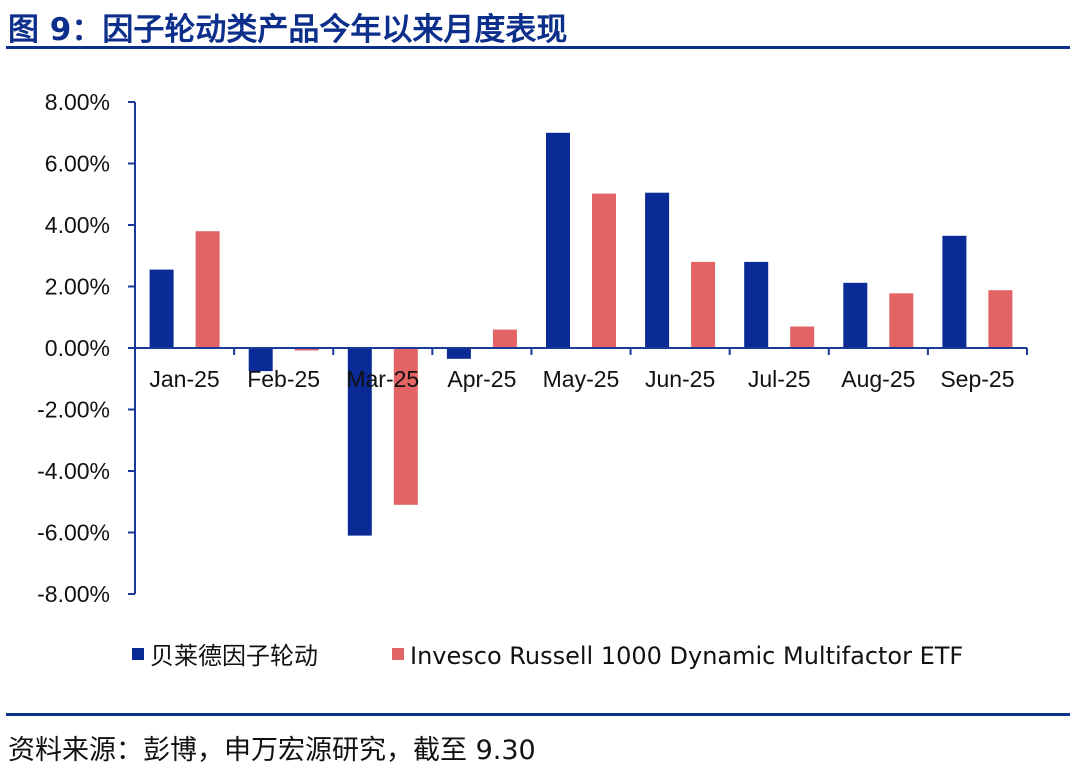 The height and width of the screenshot is (779, 1080). What do you see at coordinates (581, 379) in the screenshot?
I see `x-tick-label: May-25` at bounding box center [581, 379].